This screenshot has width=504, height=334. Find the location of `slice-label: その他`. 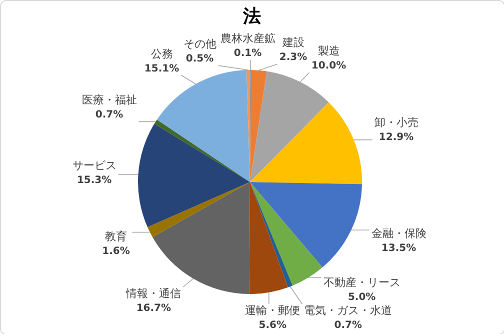

slice-label: その他 is located at coordinates (199, 44).